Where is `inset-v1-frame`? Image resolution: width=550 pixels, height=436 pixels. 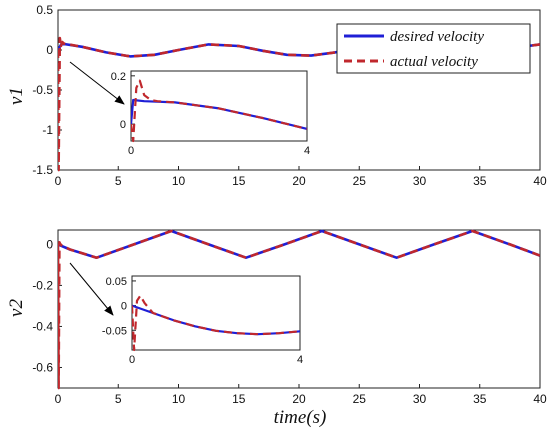
inset-v1-frame is located at coordinates (219, 106).